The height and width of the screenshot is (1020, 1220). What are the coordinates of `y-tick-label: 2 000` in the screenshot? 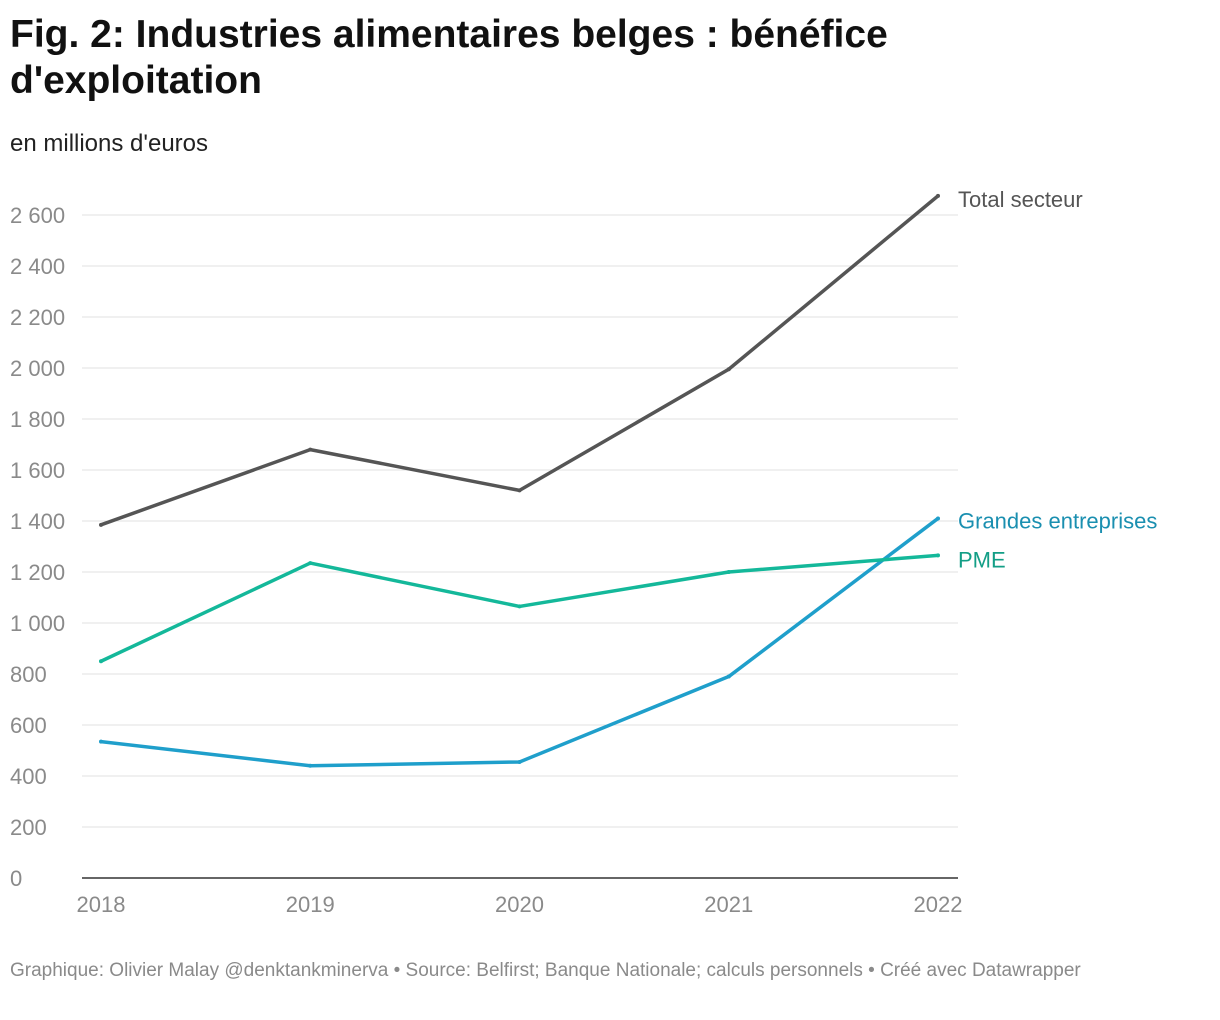 It's located at (37, 368).